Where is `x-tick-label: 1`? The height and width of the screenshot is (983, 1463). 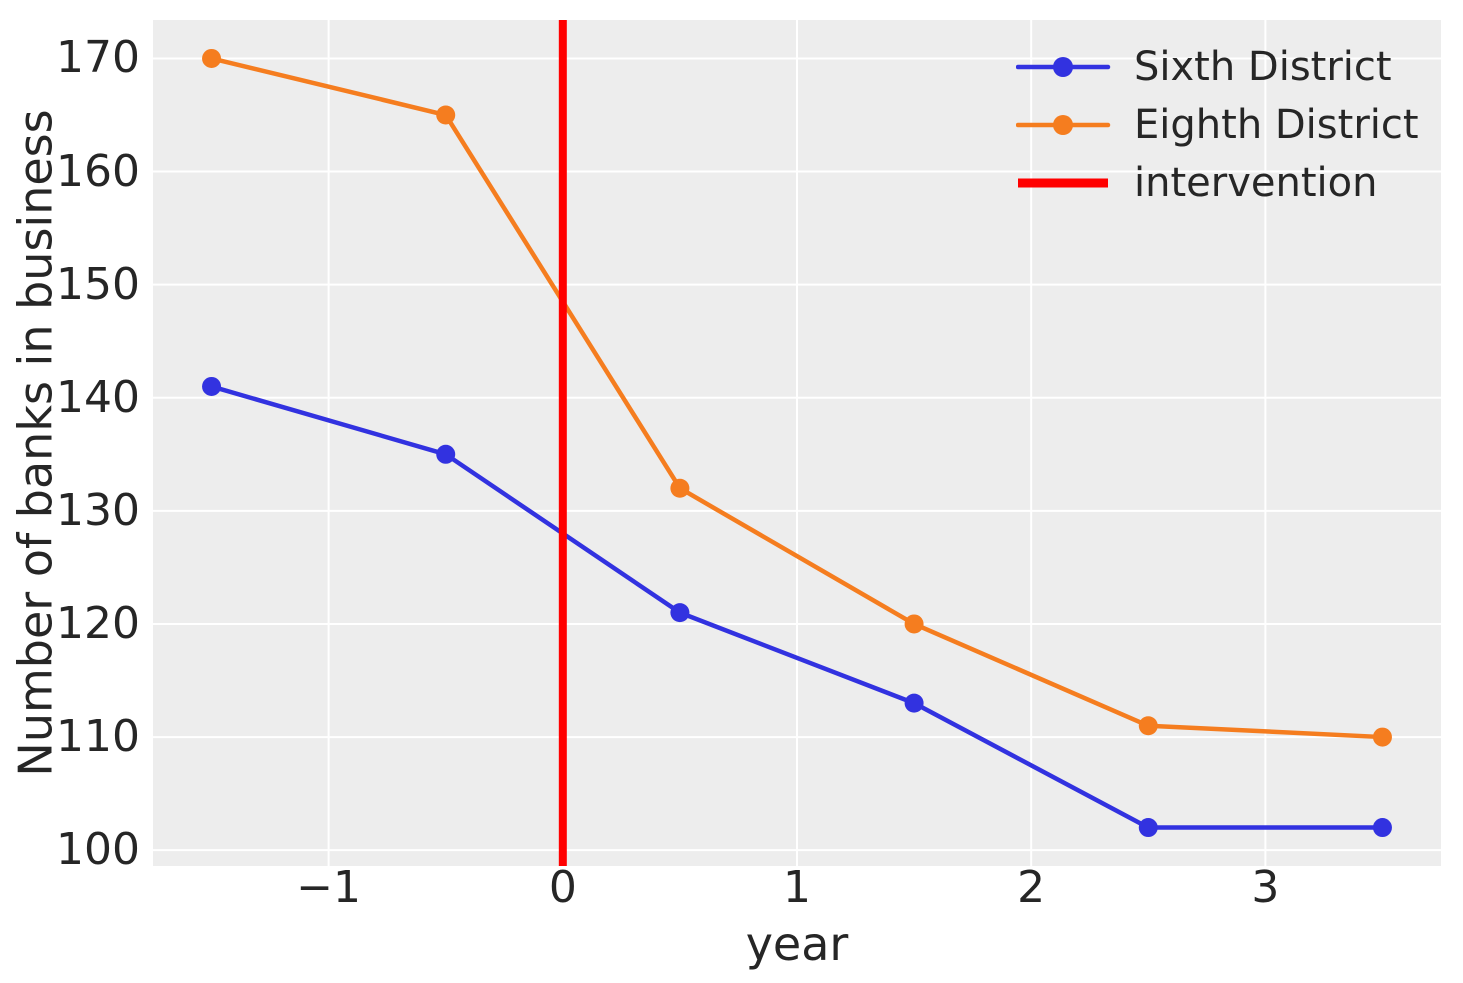
x-tick-label: 1 is located at coordinates (797, 887).